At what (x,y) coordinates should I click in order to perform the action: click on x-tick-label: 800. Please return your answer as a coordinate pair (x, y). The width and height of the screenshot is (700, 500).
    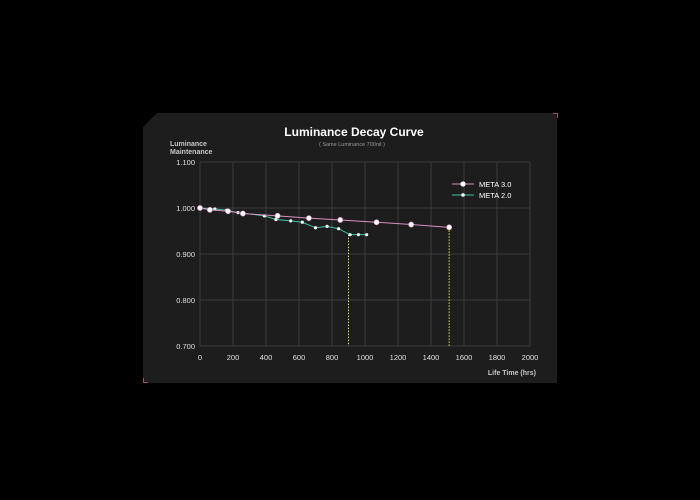
    Looking at the image, I should click on (332, 357).